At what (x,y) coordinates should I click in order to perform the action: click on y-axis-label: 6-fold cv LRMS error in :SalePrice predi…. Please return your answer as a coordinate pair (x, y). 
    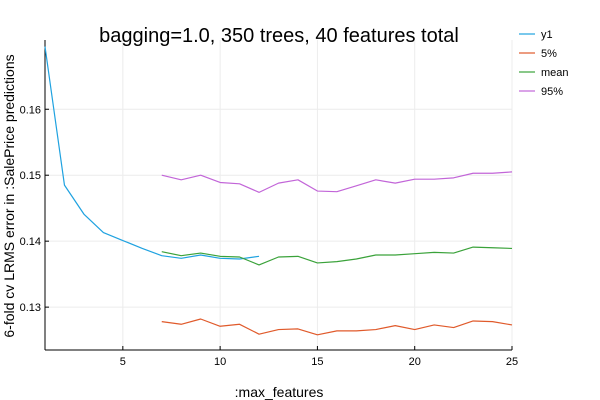
    Looking at the image, I should click on (9, 195).